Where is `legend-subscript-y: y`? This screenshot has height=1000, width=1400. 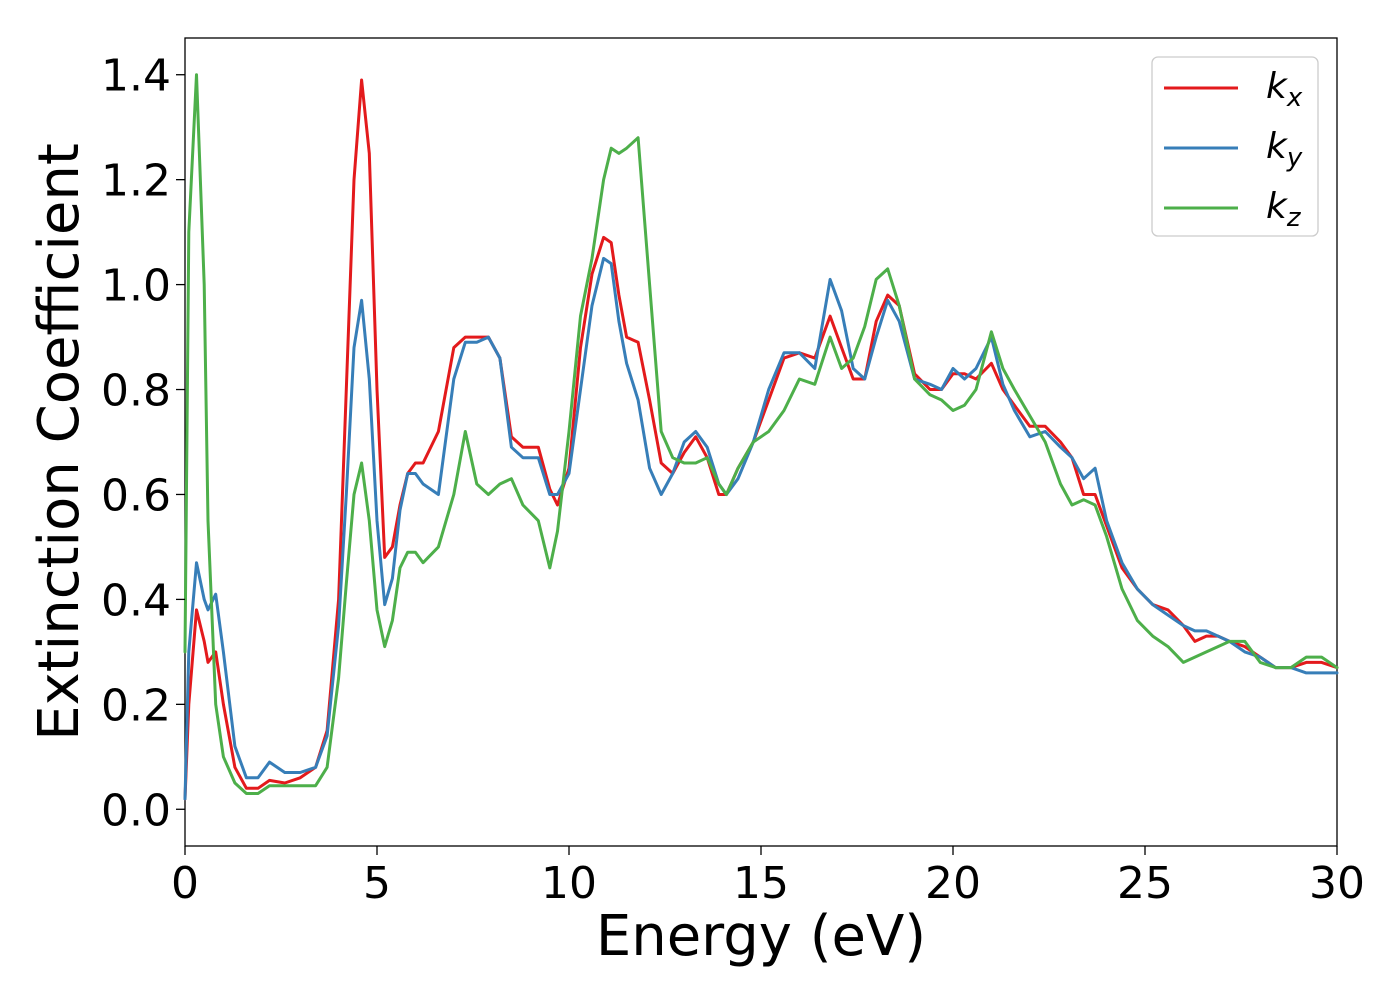
legend-subscript-y: y is located at coordinates (1294, 158).